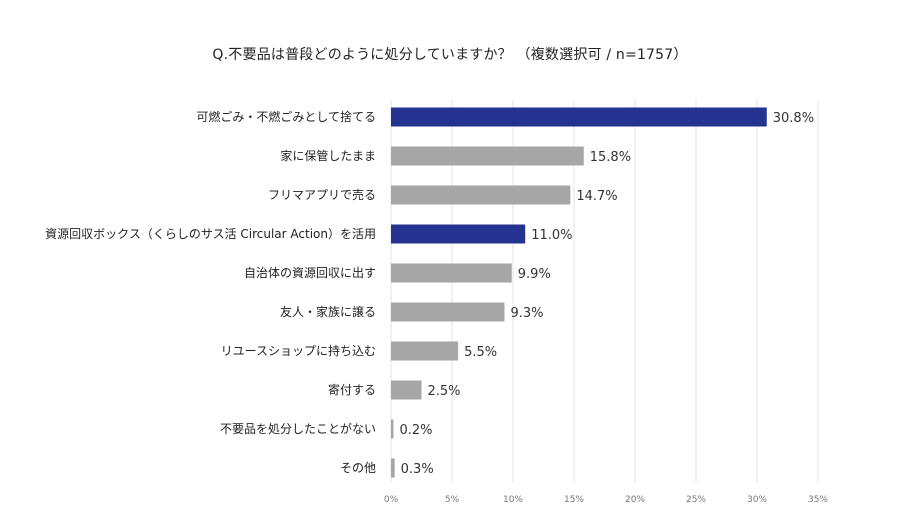 Image resolution: width=900 pixels, height=525 pixels. Describe the element at coordinates (286, 116) in the screenshot. I see `category-label: 可燃ごみ・不燃ごみとして捨てる` at that location.